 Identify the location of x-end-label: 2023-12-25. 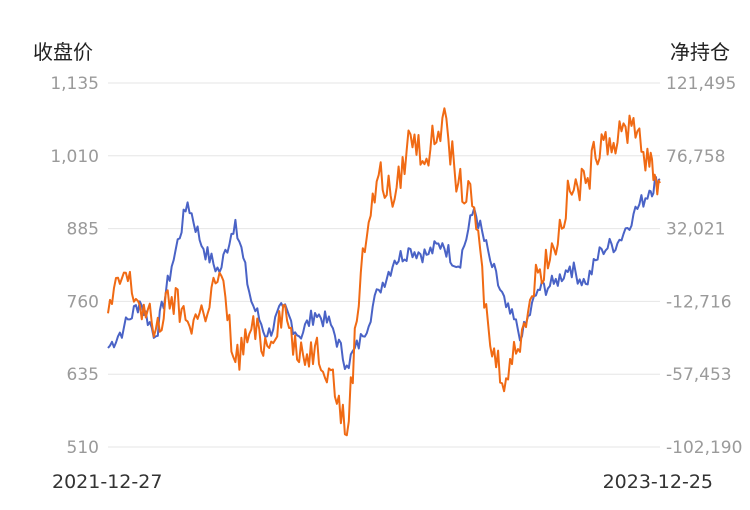
(658, 482).